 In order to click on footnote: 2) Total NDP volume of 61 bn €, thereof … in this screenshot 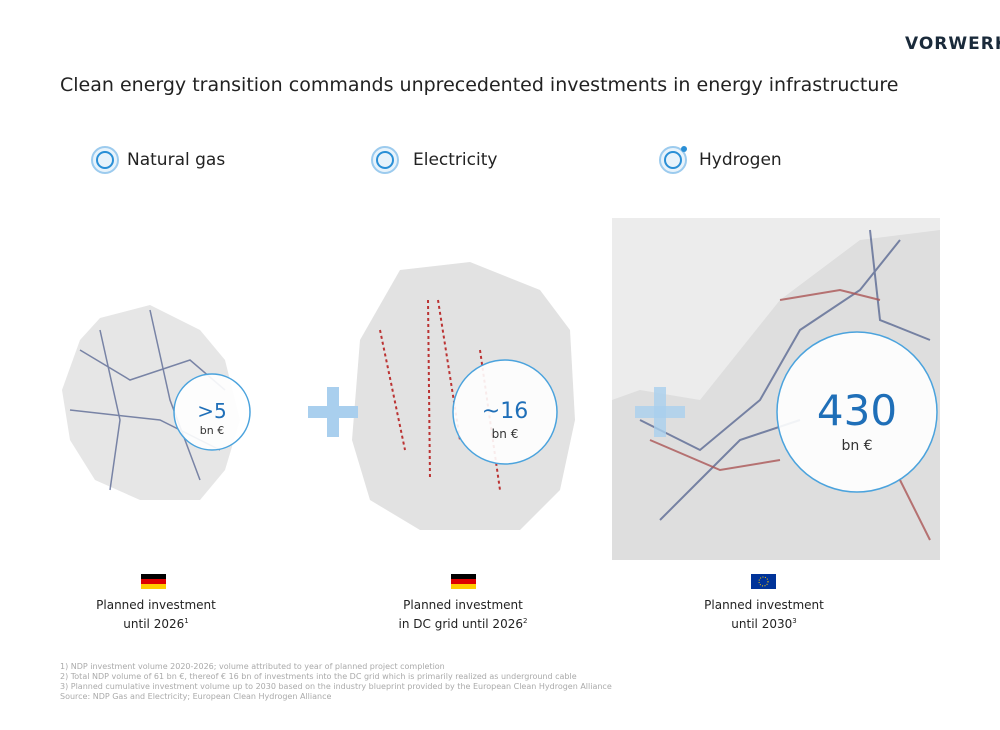, I will do `click(318, 676)`.